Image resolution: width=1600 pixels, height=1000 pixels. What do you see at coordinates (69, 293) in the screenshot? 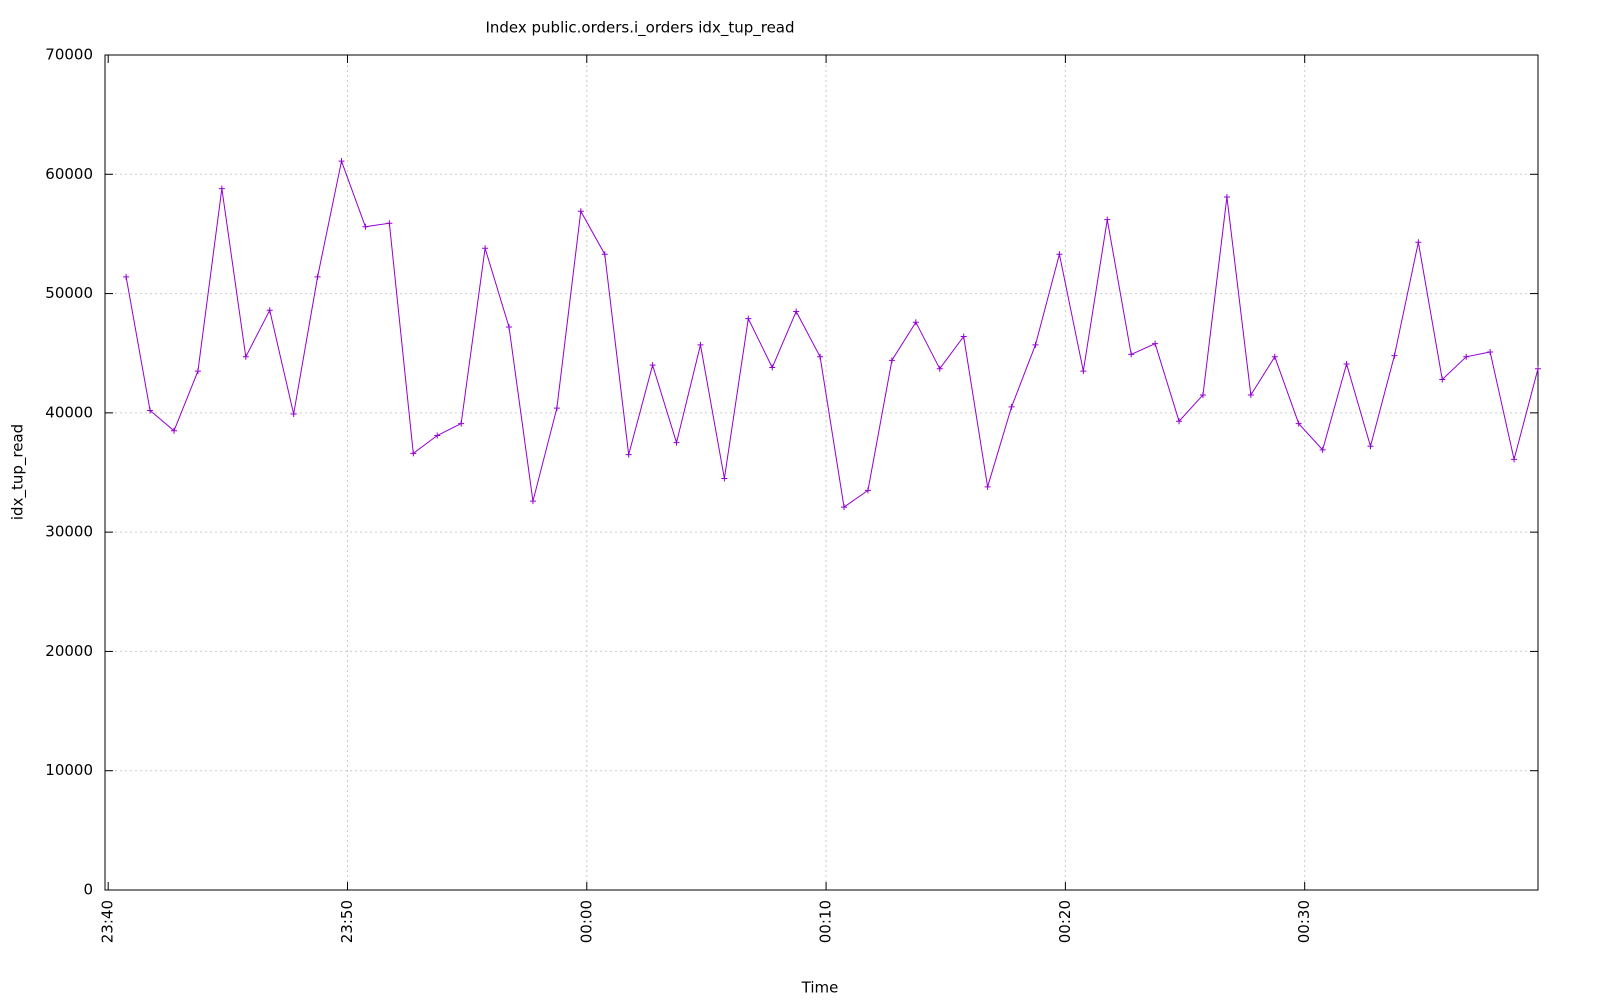
I see `y-tick-label: 50000` at bounding box center [69, 293].